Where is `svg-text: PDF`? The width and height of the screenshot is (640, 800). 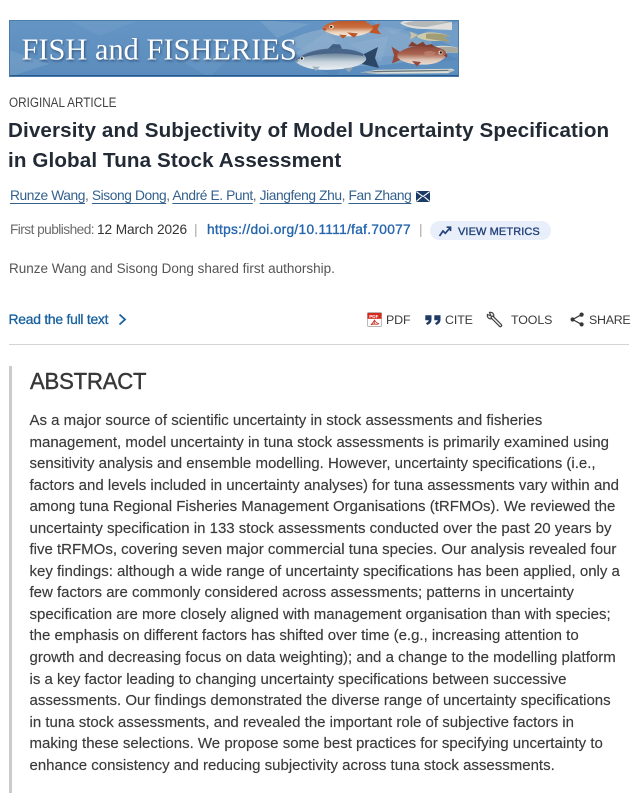
svg-text: PDF is located at coordinates (373, 316).